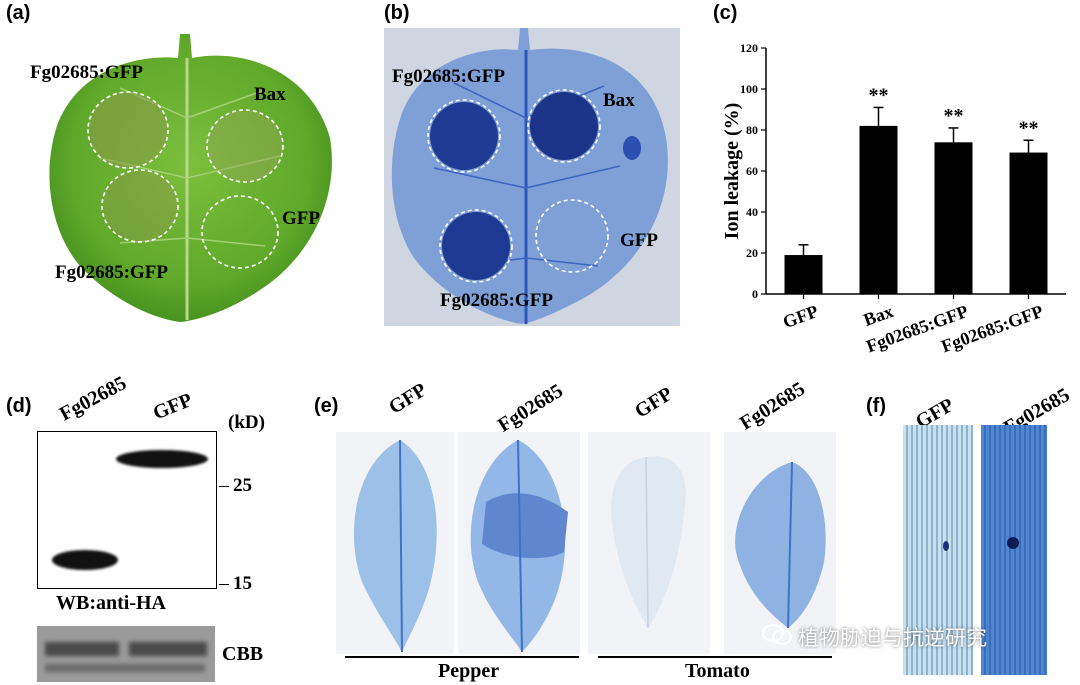  What do you see at coordinates (173, 407) in the screenshot?
I see `lane-label-d-gfp: GFP` at bounding box center [173, 407].